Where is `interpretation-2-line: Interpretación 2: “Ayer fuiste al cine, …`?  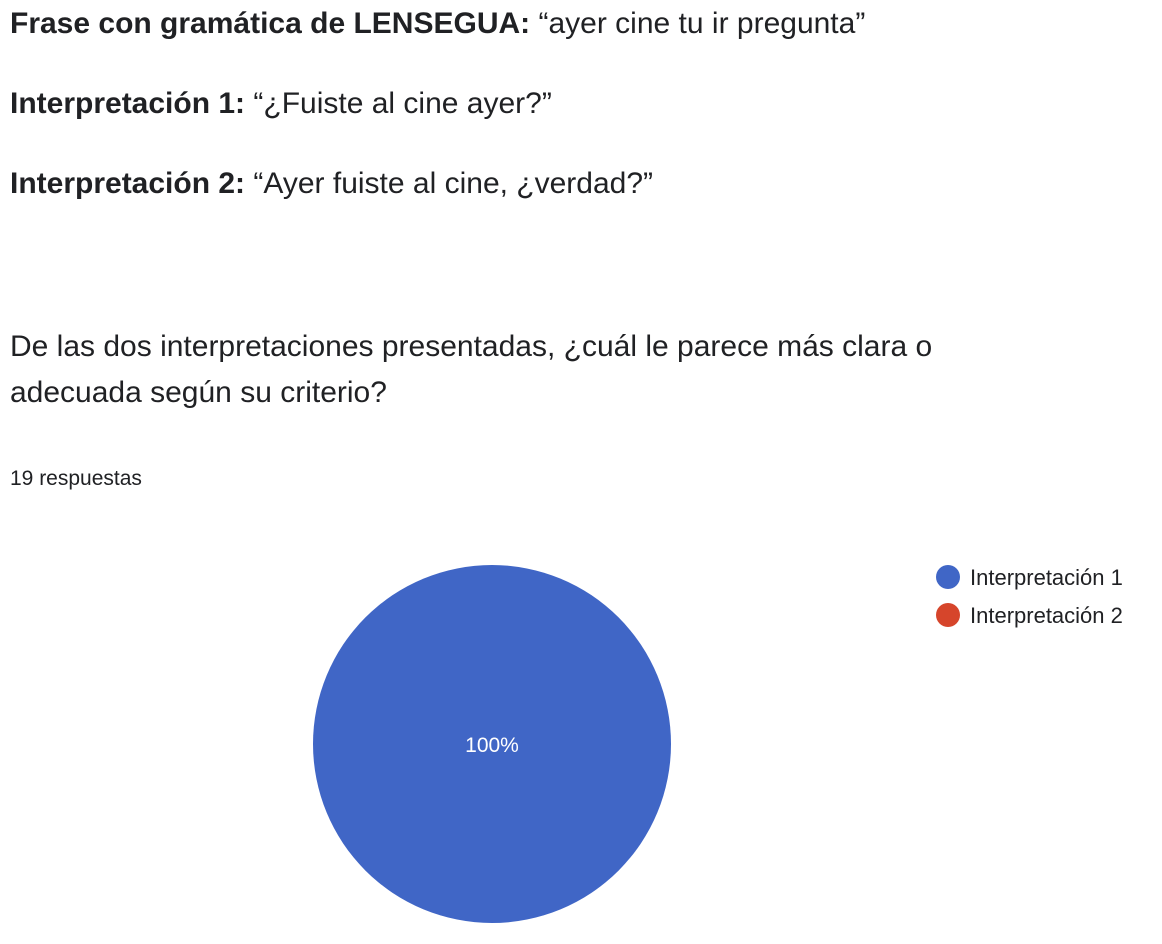 interpretation-2-line: Interpretación 2: “Ayer fuiste al cine, … is located at coordinates (331, 184).